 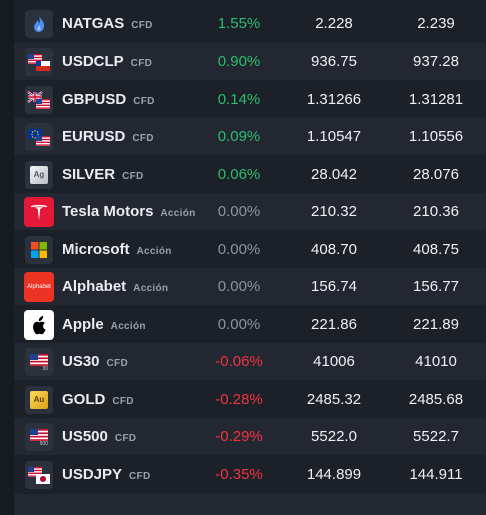 What do you see at coordinates (334, 324) in the screenshot?
I see `bid-price: 221.86` at bounding box center [334, 324].